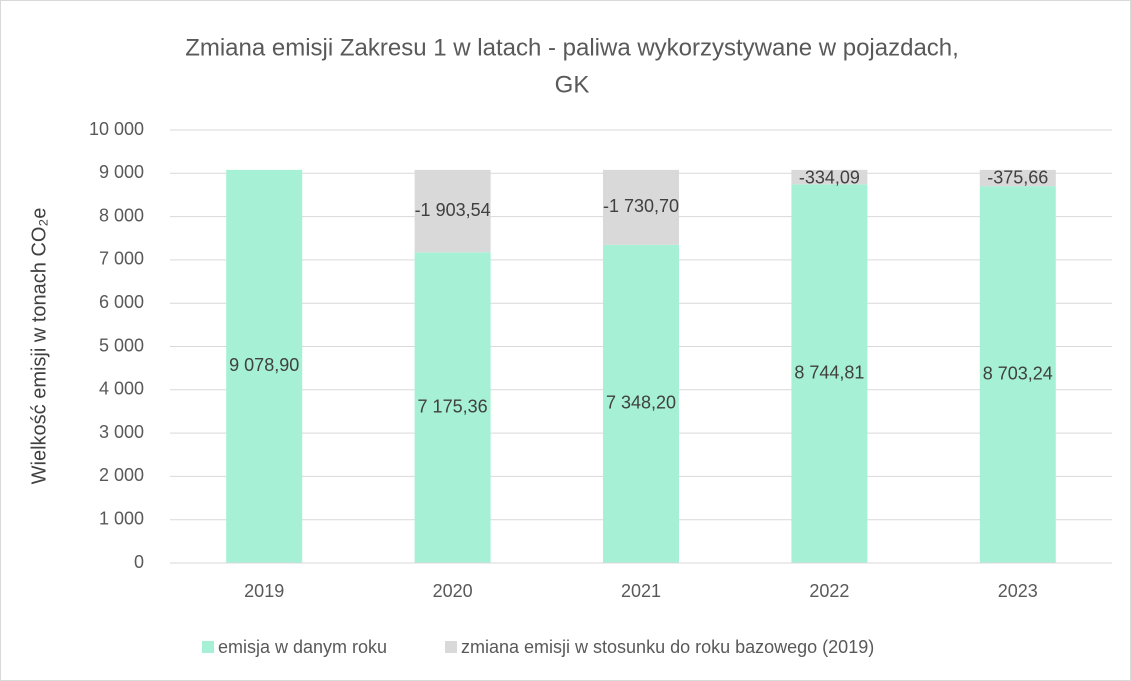  I want to click on y-tick-label: 9 000, so click(121, 172).